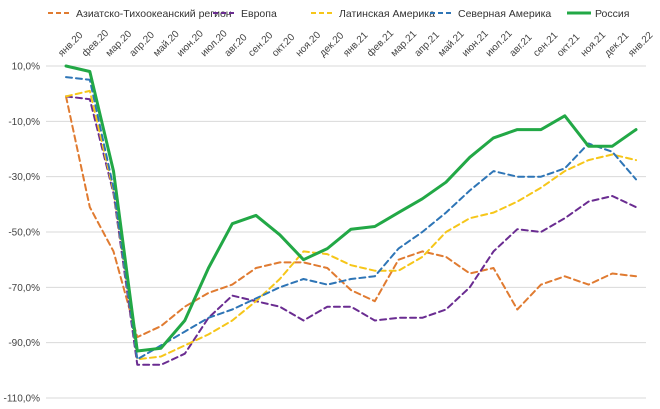 The image size is (660, 409). Describe the element at coordinates (154, 14) in the screenshot. I see `legend-label-0: Азиатско-Тихоокеанский регион` at that location.